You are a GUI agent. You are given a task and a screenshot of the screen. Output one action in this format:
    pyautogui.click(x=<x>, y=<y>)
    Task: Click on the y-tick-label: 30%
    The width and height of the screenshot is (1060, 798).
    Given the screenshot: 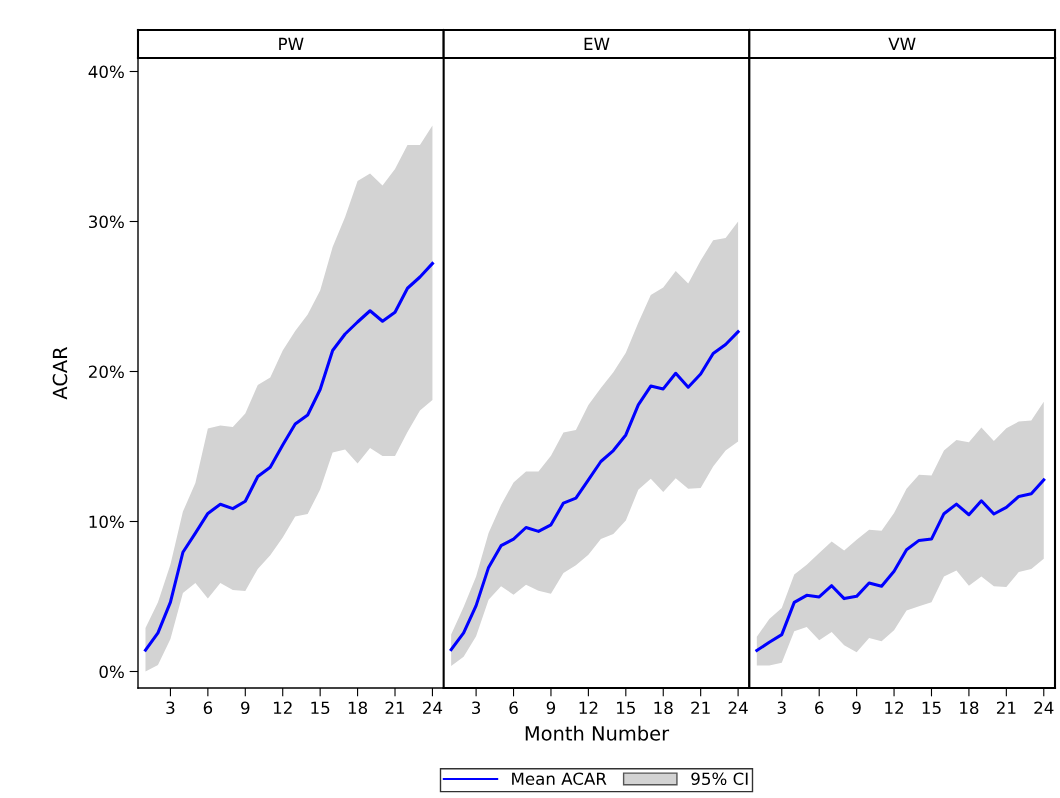 What is the action you would take?
    pyautogui.click(x=106, y=222)
    